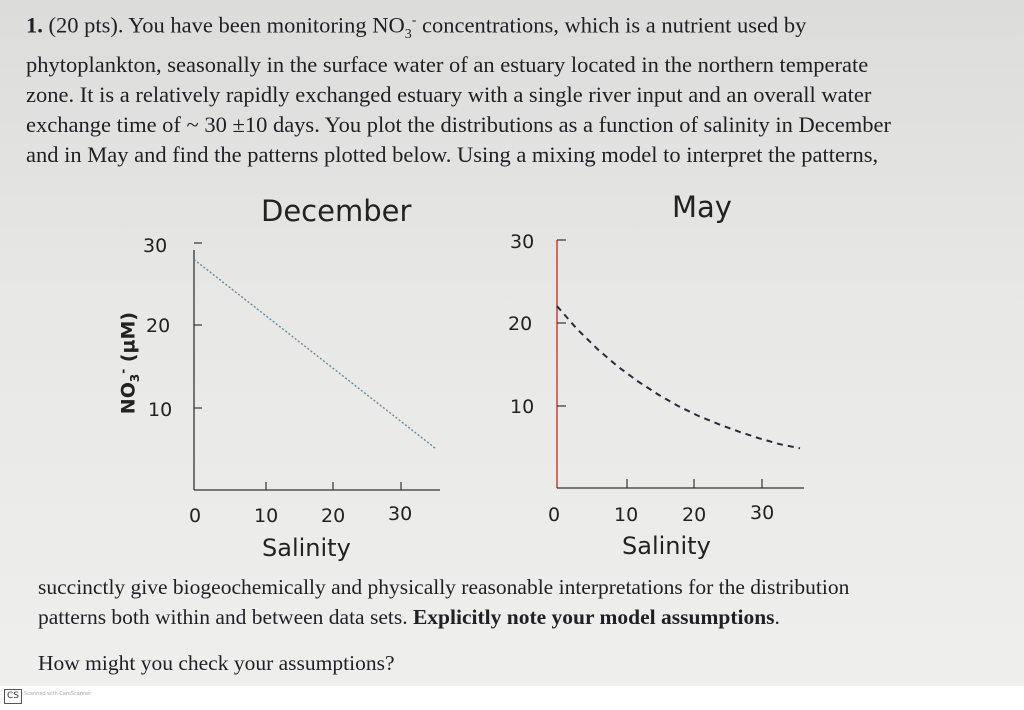 The height and width of the screenshot is (710, 1024). I want to click on dec-xtick-30: 30, so click(400, 514).